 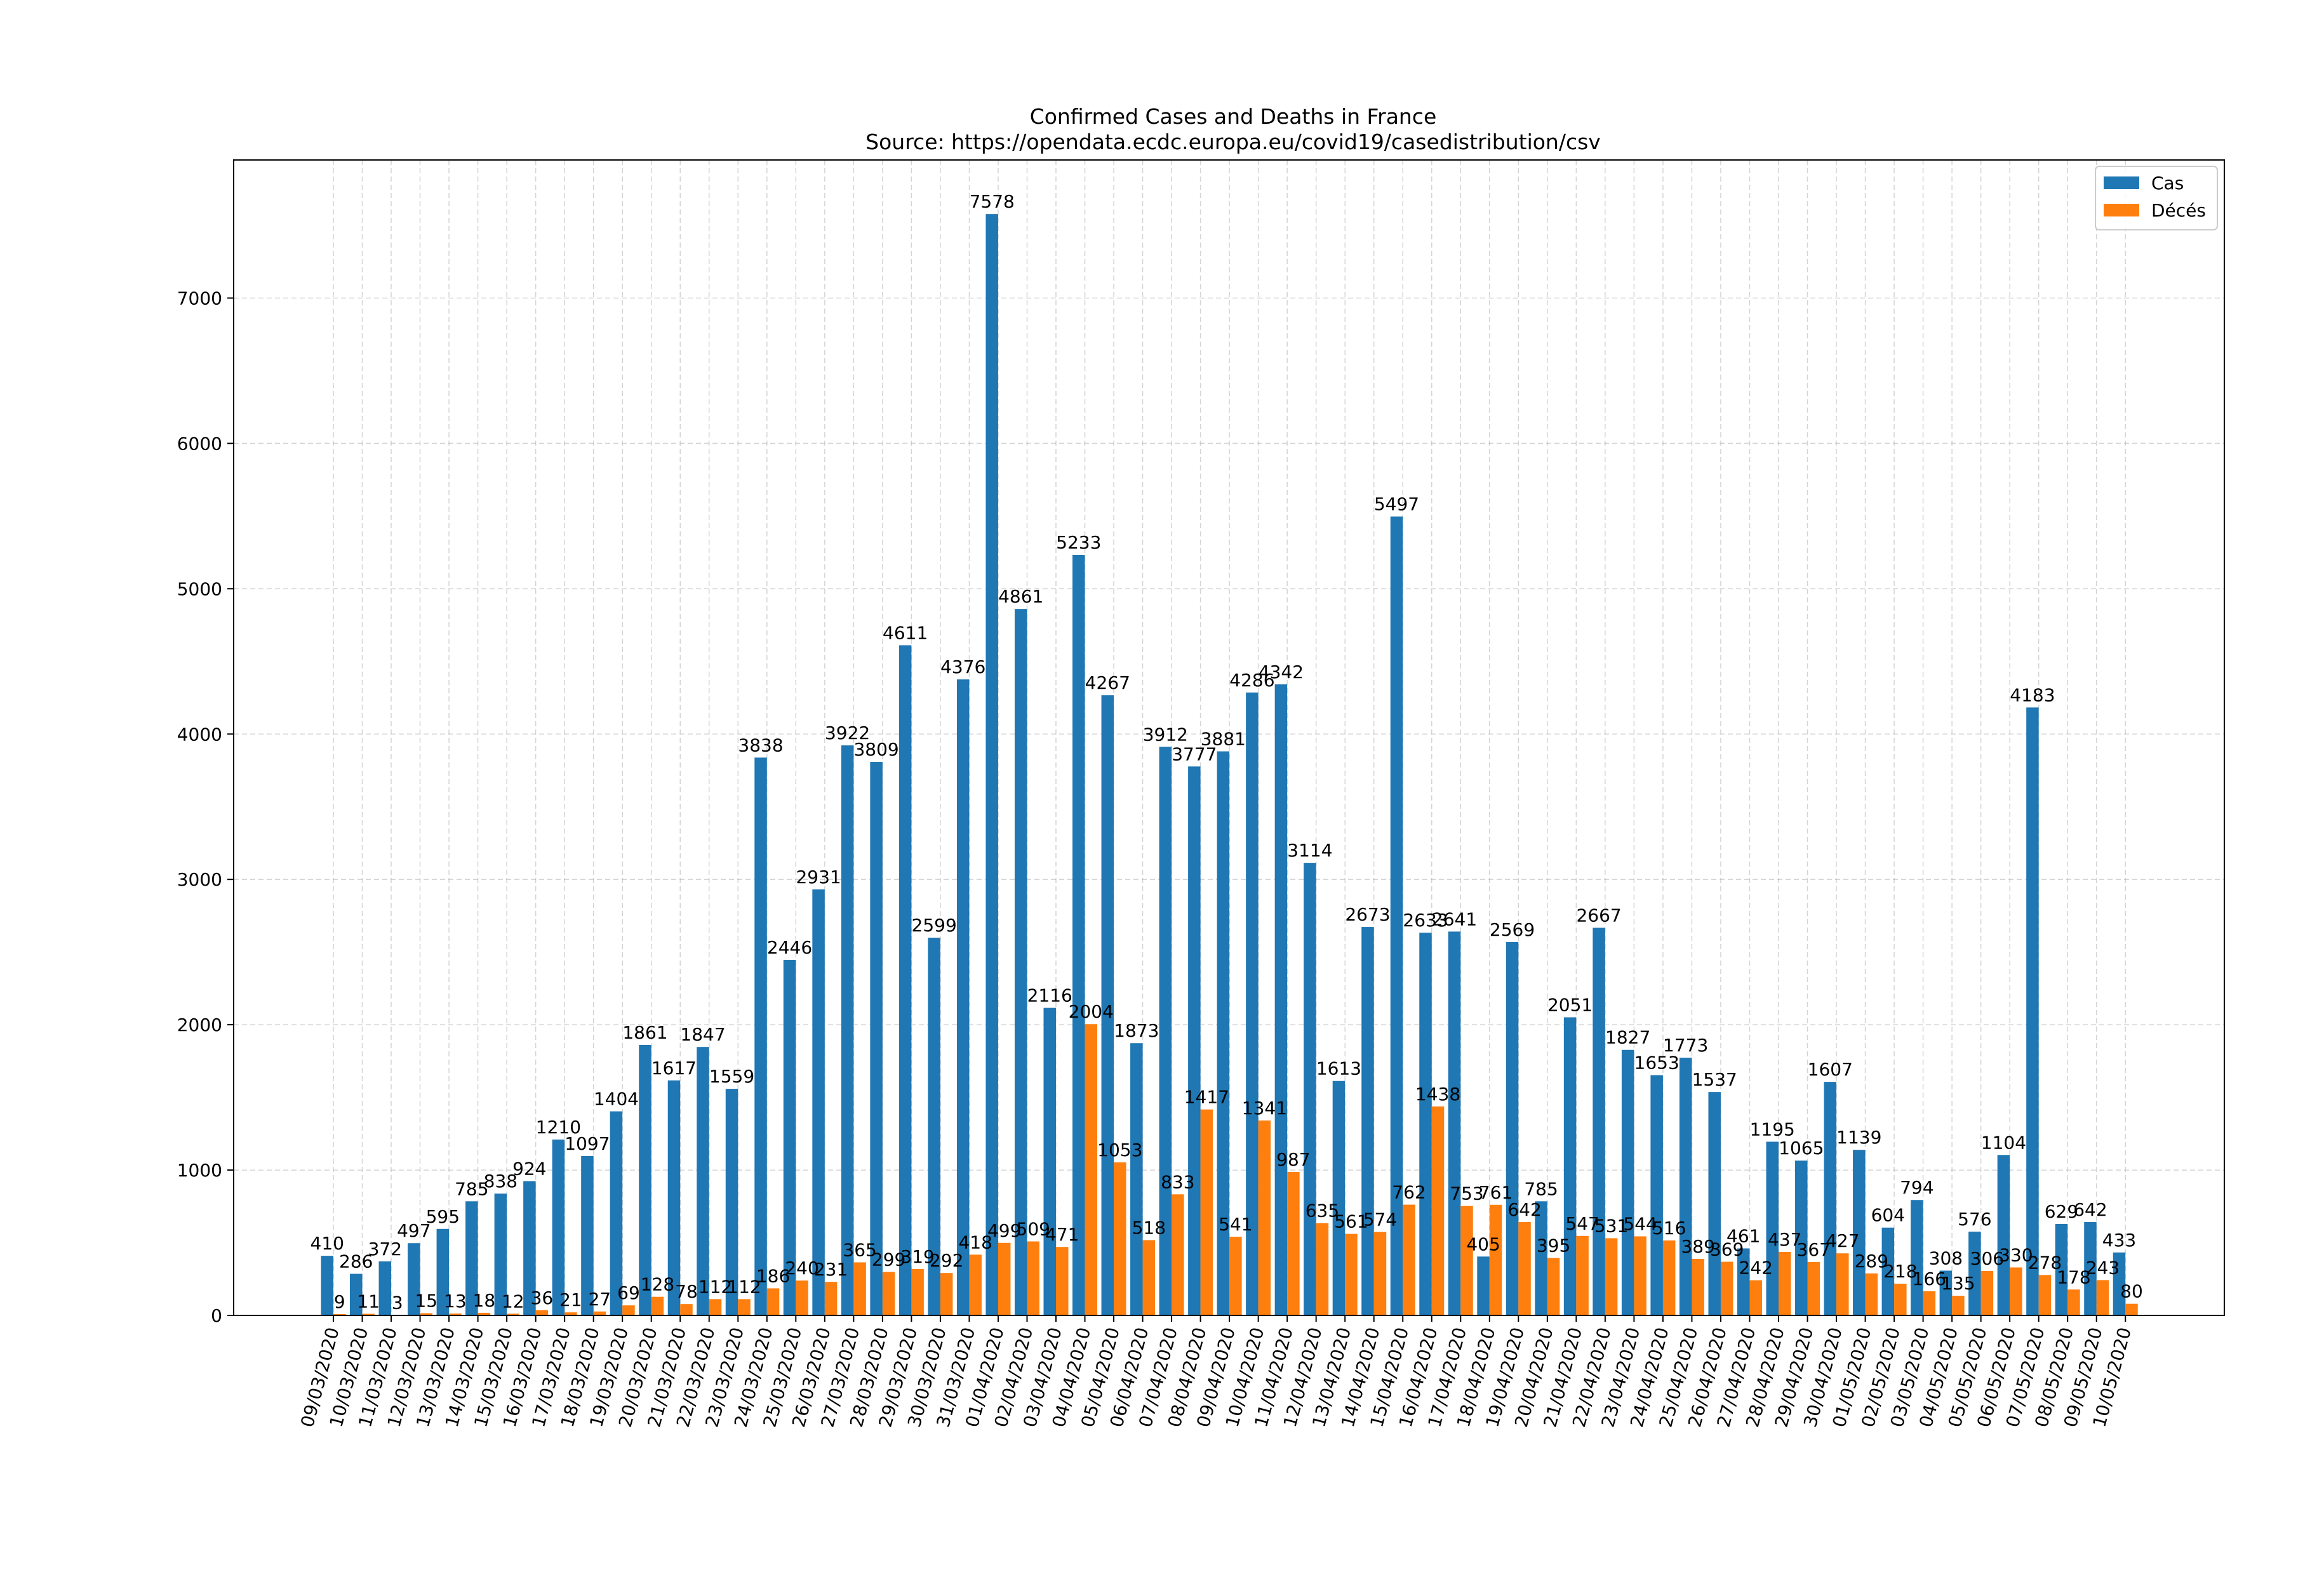 What do you see at coordinates (1091, 1011) in the screenshot?
I see `value-label-deces: 2004` at bounding box center [1091, 1011].